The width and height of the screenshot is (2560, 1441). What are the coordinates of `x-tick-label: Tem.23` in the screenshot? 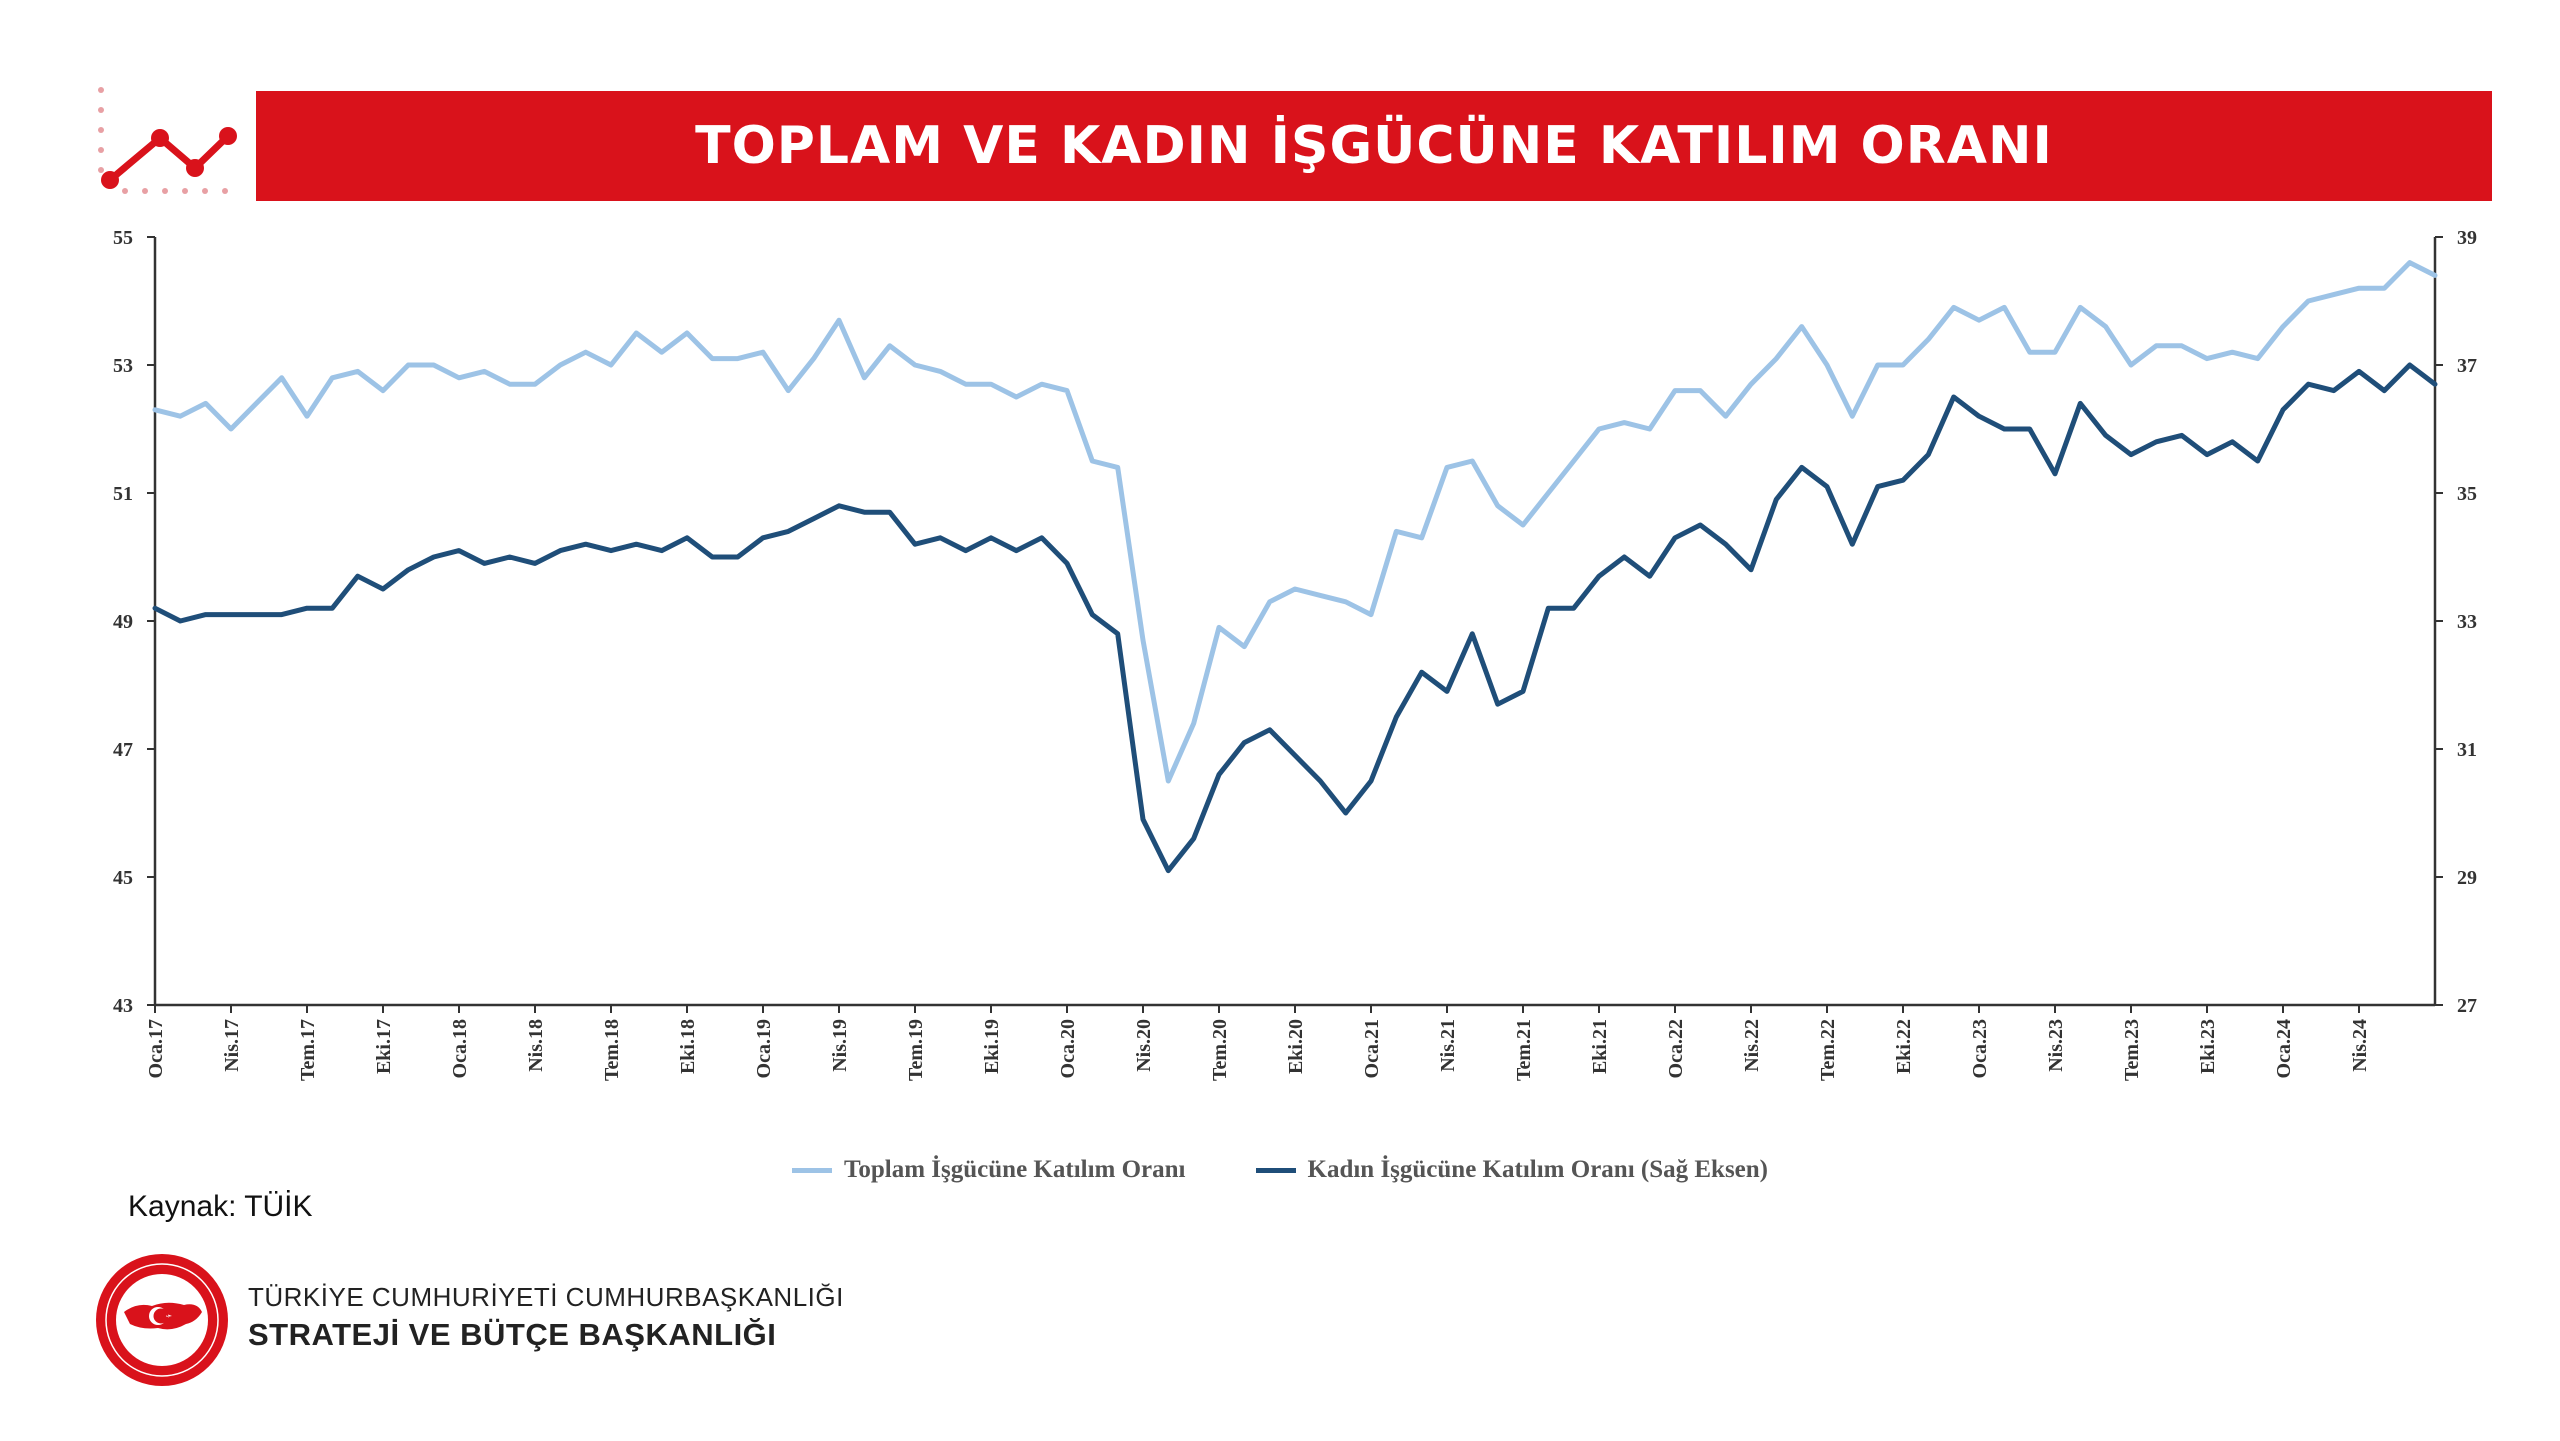 It's located at (2132, 1050).